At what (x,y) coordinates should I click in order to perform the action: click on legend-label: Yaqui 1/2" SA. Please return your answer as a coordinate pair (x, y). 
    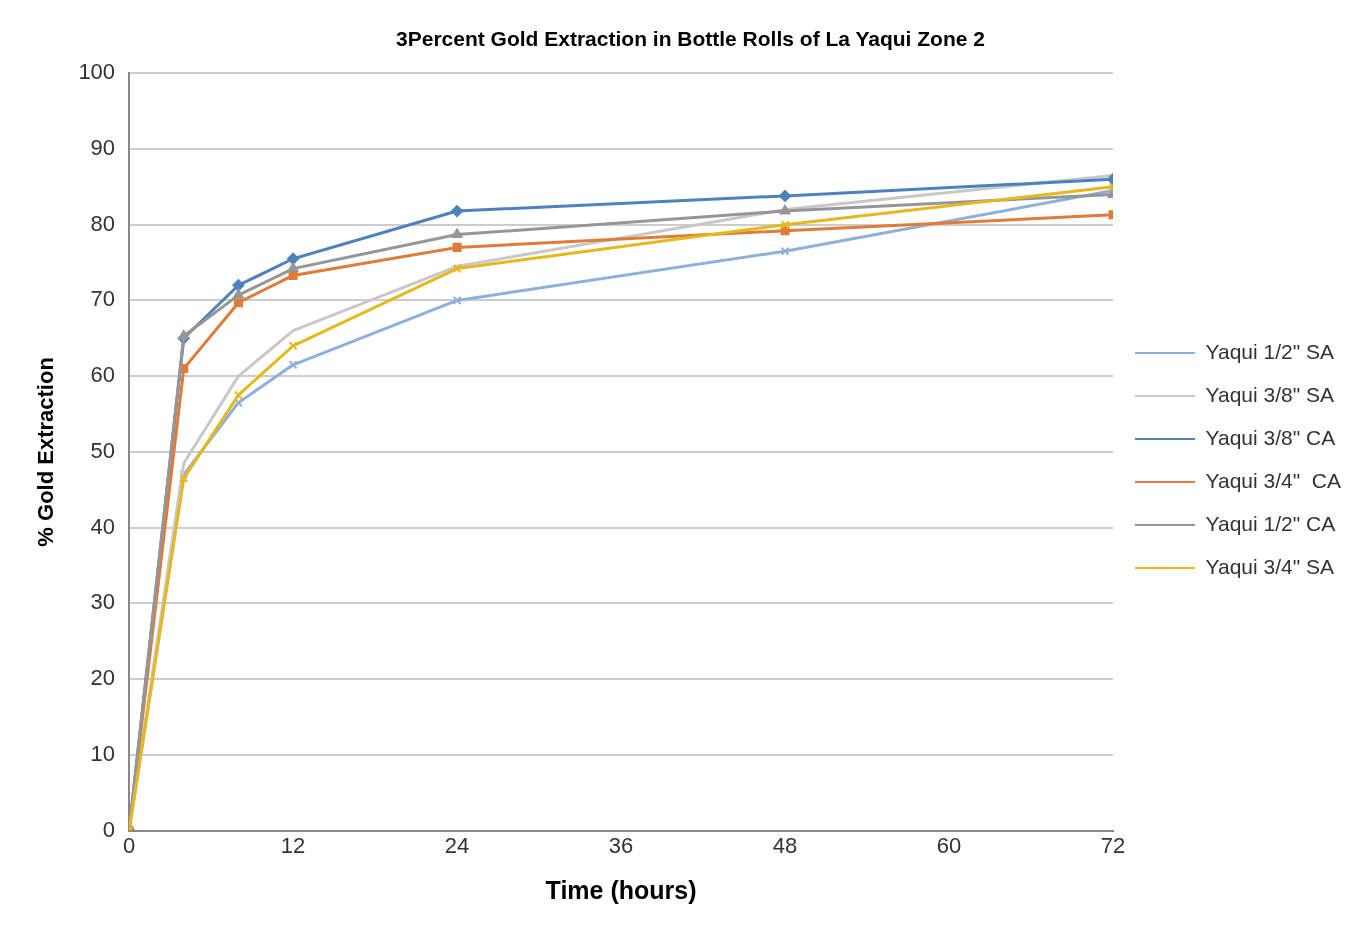
    Looking at the image, I should click on (1270, 351).